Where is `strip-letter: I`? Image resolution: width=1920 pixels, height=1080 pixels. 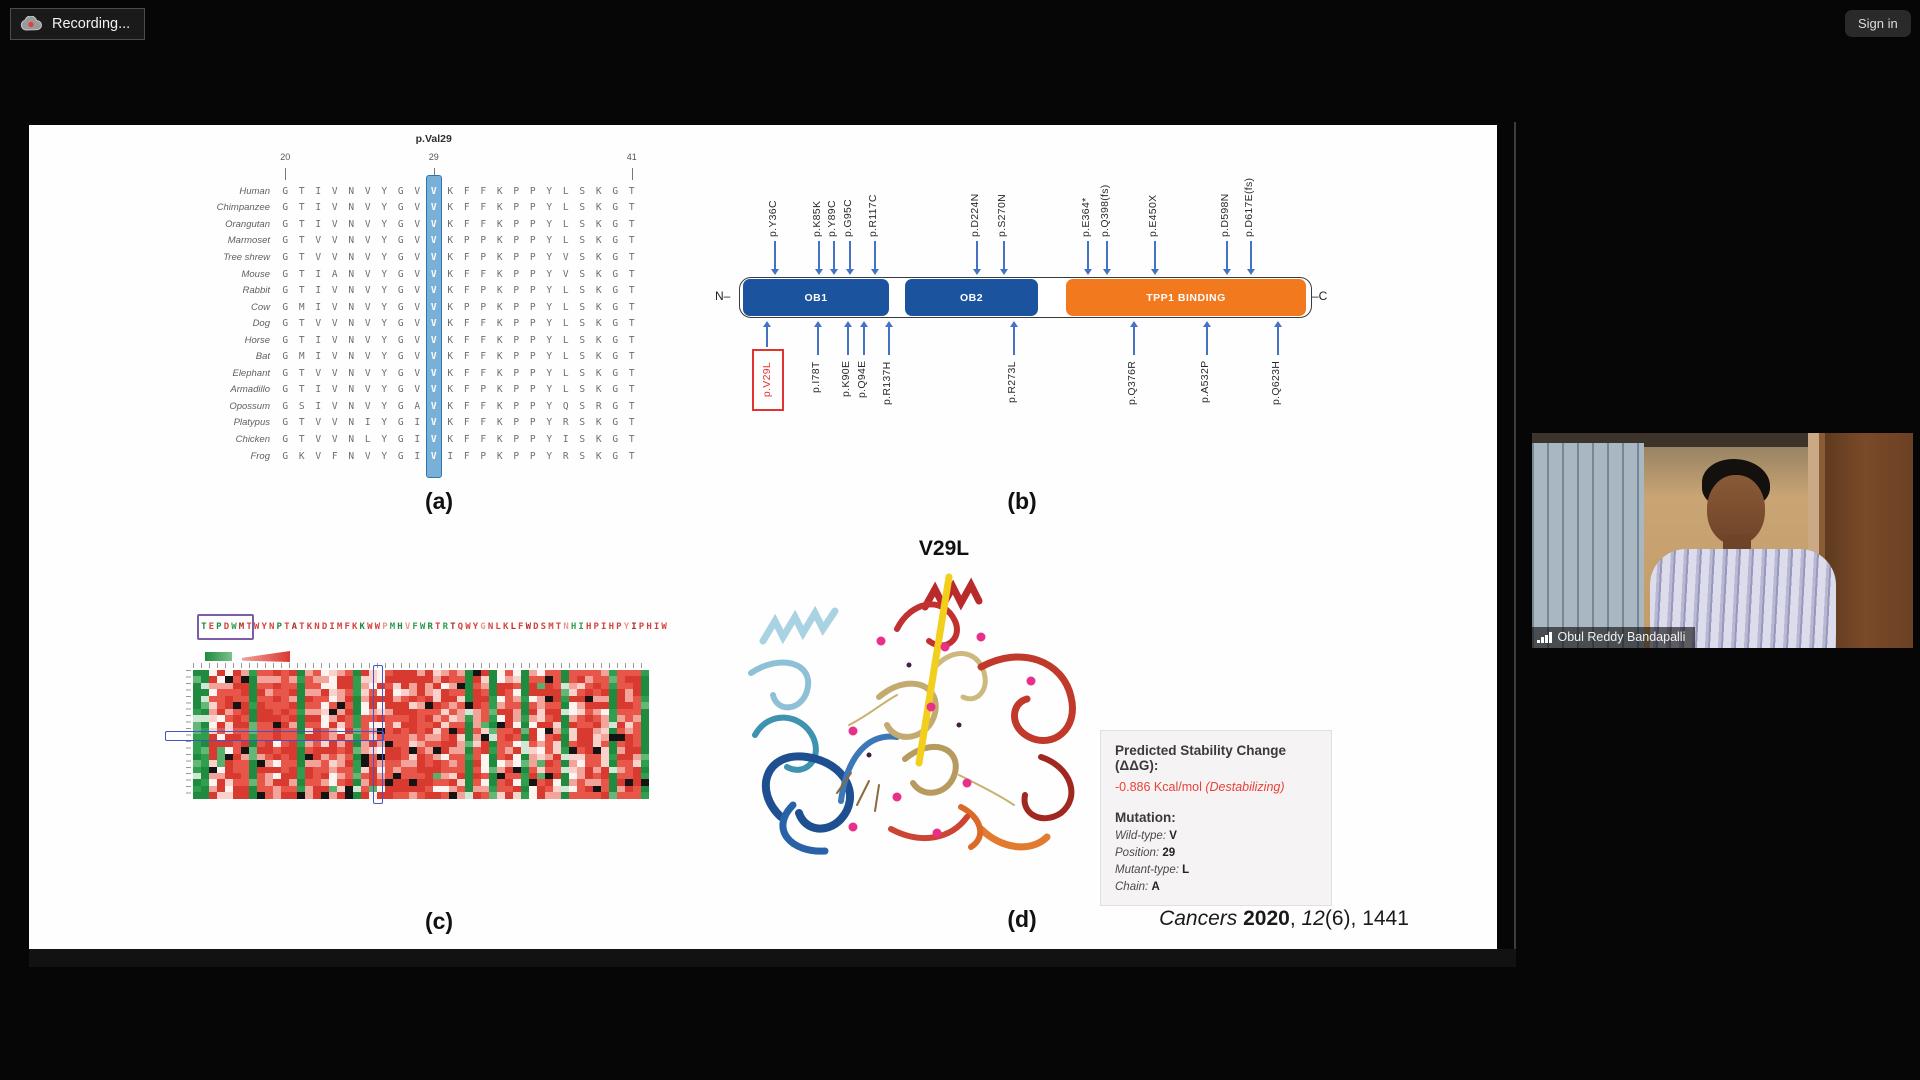
strip-letter: I is located at coordinates (604, 627).